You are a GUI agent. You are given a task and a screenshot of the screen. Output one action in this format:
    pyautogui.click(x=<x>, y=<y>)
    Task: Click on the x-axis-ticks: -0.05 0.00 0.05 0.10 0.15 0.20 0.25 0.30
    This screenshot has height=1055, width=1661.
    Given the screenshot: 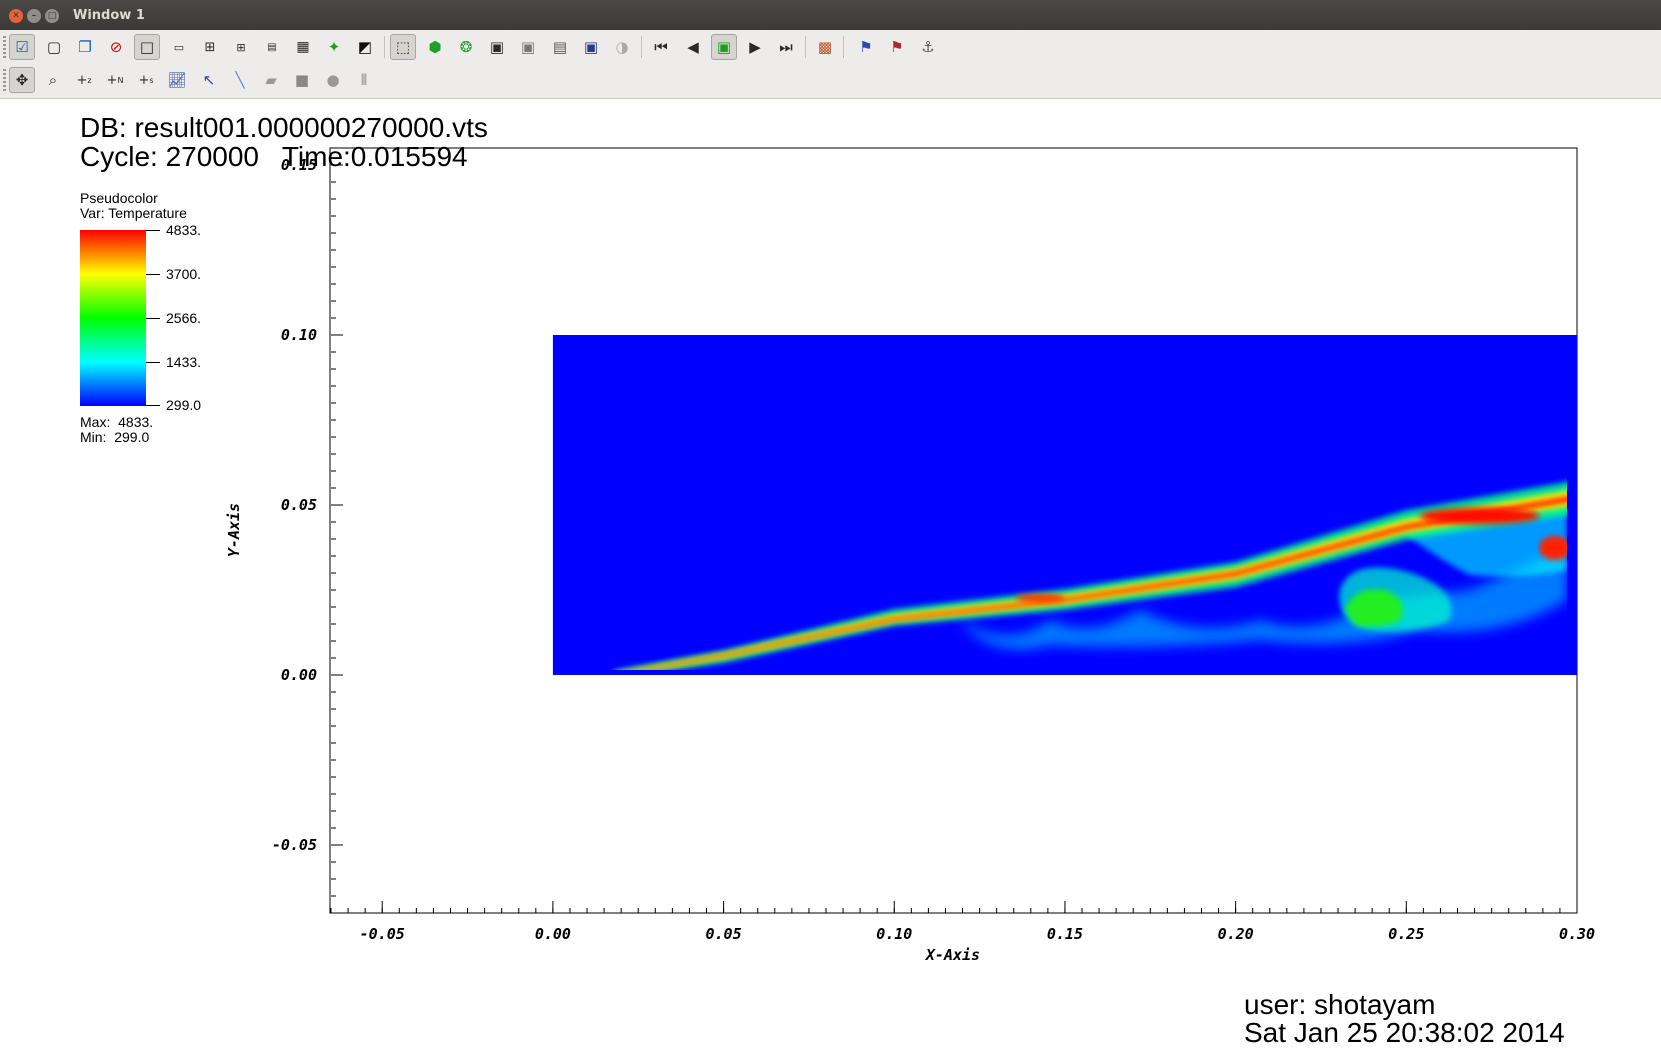 What is the action you would take?
    pyautogui.click(x=962, y=922)
    